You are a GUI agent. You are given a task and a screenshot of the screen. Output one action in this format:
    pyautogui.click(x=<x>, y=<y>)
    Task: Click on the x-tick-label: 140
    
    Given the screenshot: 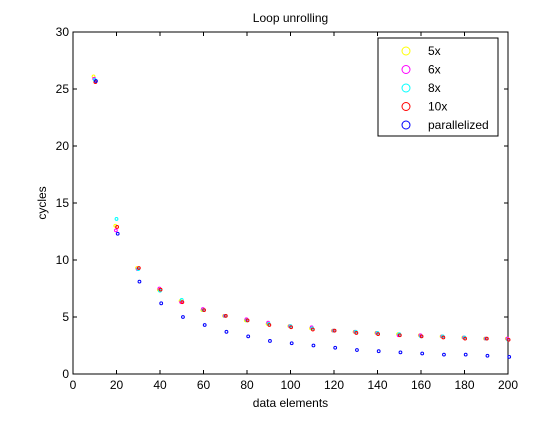 What is the action you would take?
    pyautogui.click(x=377, y=385)
    